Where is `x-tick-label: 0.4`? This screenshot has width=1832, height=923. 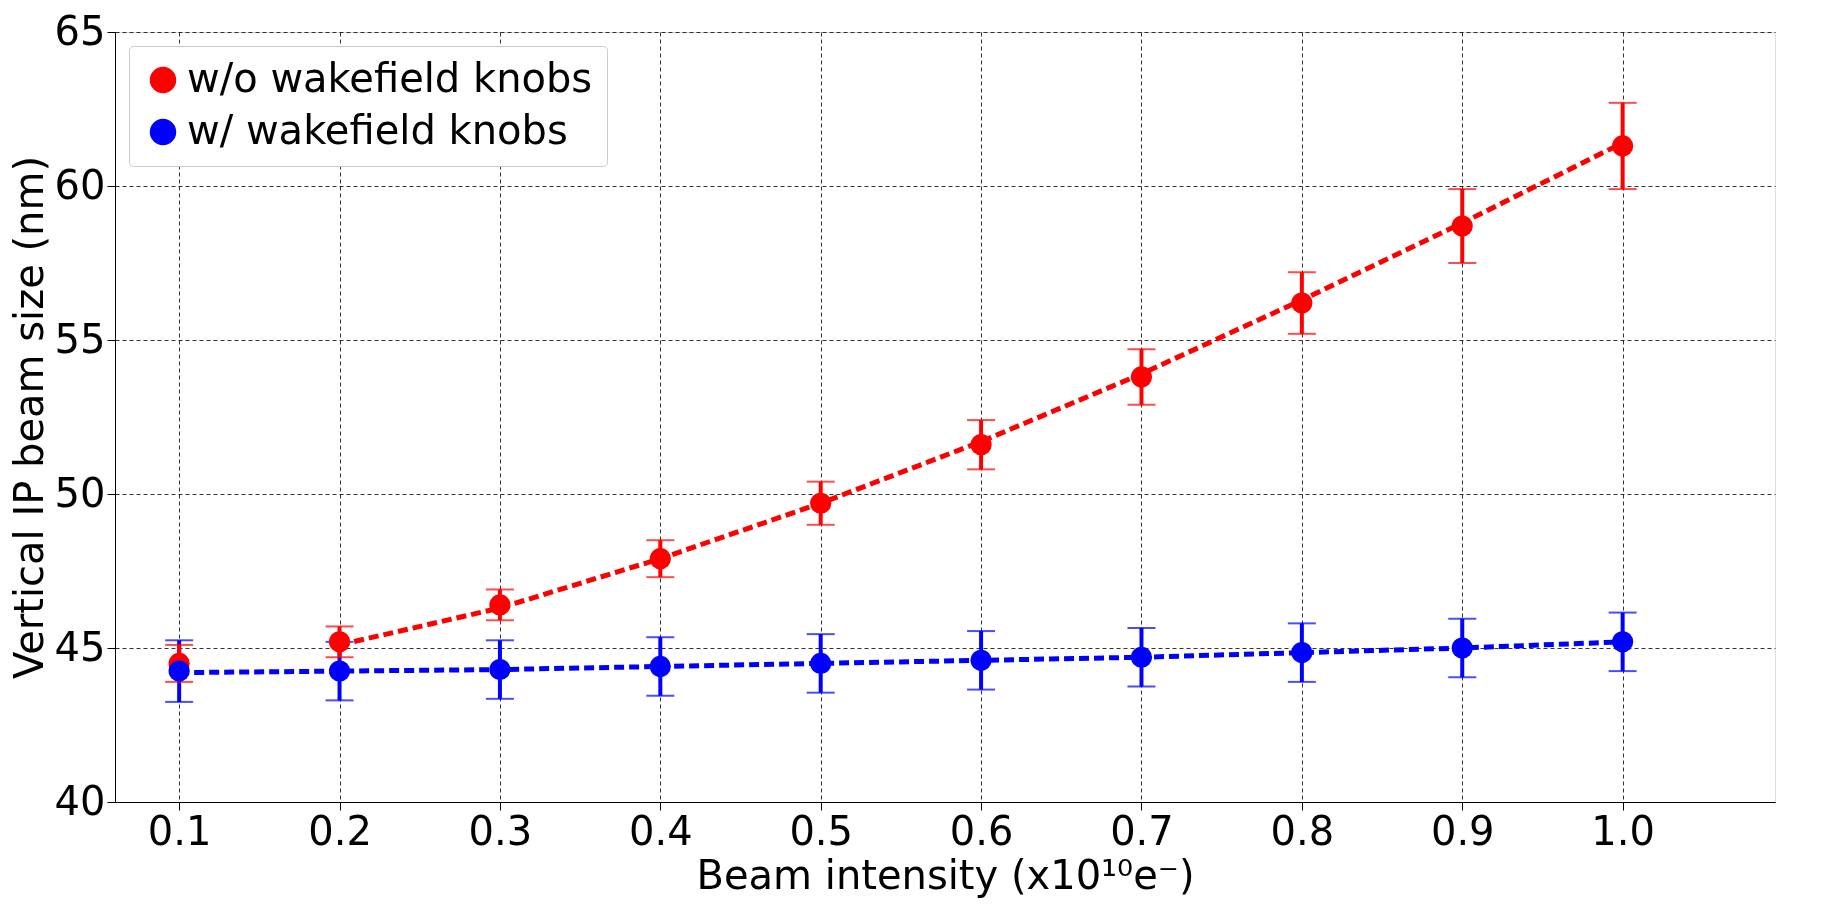
x-tick-label: 0.4 is located at coordinates (661, 830).